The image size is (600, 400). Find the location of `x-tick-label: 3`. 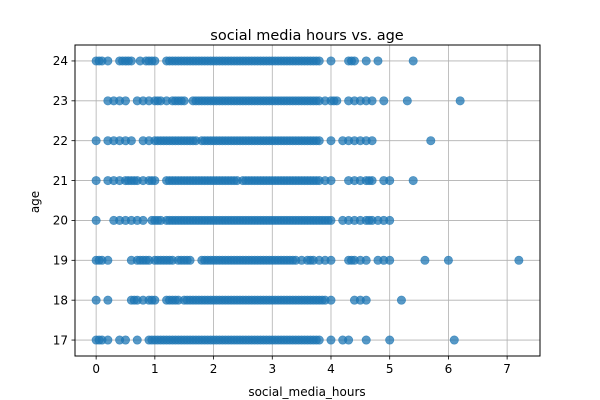

x-tick-label: 3 is located at coordinates (272, 369).